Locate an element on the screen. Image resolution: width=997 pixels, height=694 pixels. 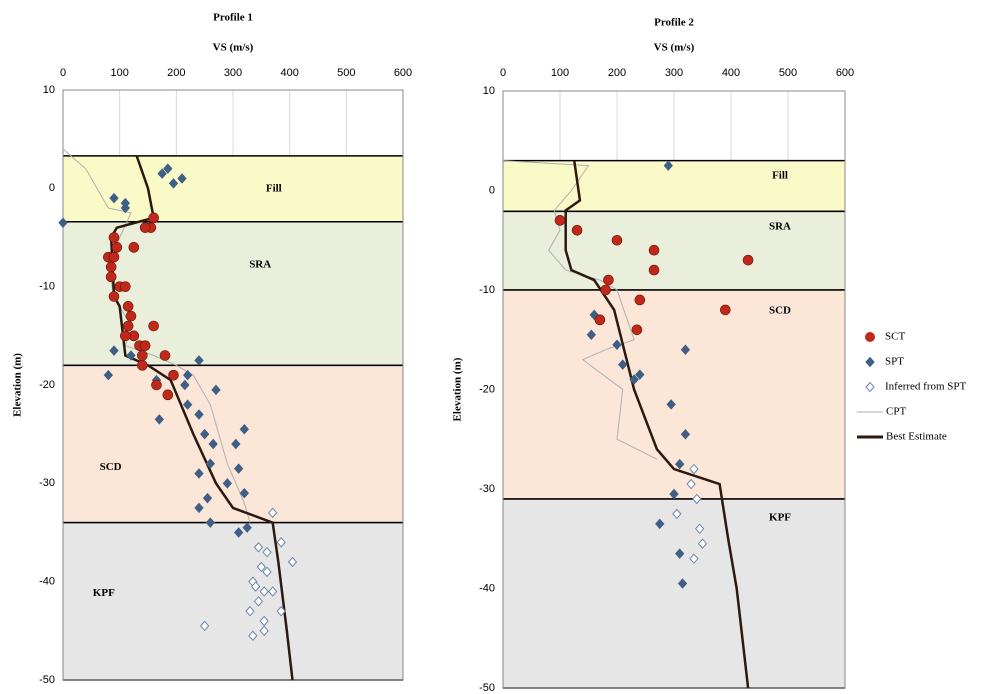
layer-label: KPF is located at coordinates (780, 517).